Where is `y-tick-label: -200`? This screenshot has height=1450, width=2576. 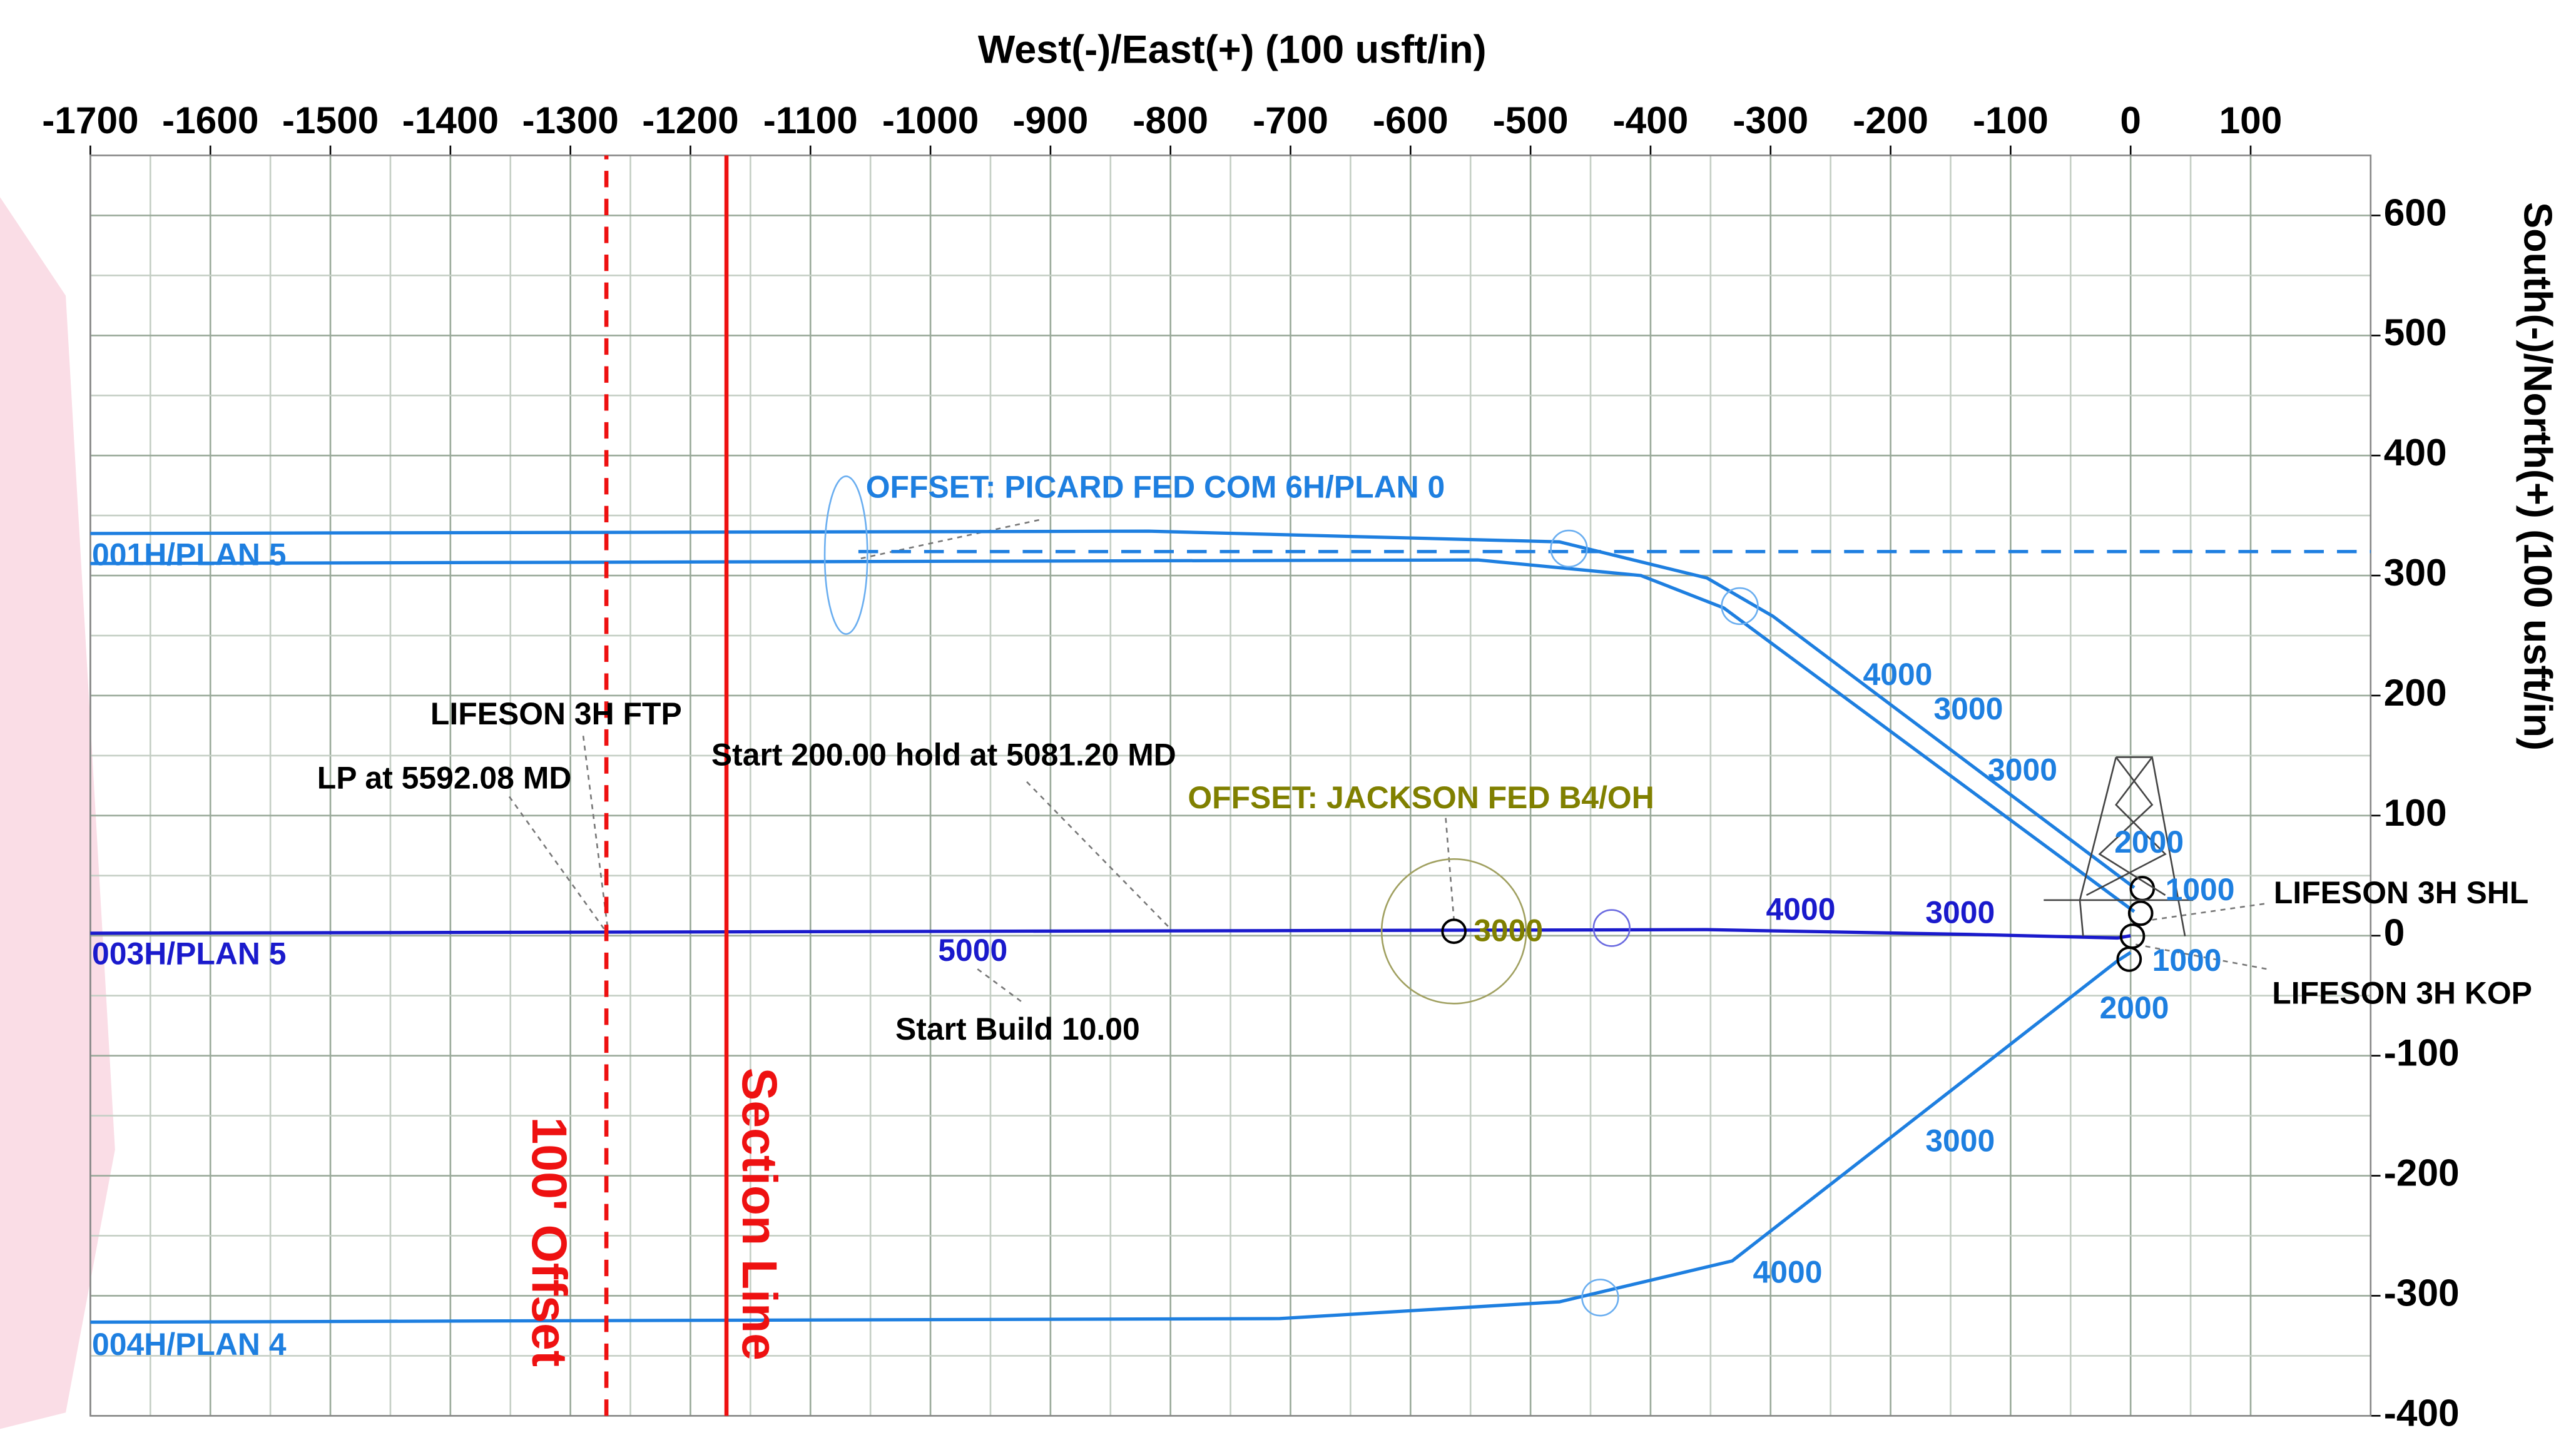 y-tick-label: -200 is located at coordinates (2422, 1173).